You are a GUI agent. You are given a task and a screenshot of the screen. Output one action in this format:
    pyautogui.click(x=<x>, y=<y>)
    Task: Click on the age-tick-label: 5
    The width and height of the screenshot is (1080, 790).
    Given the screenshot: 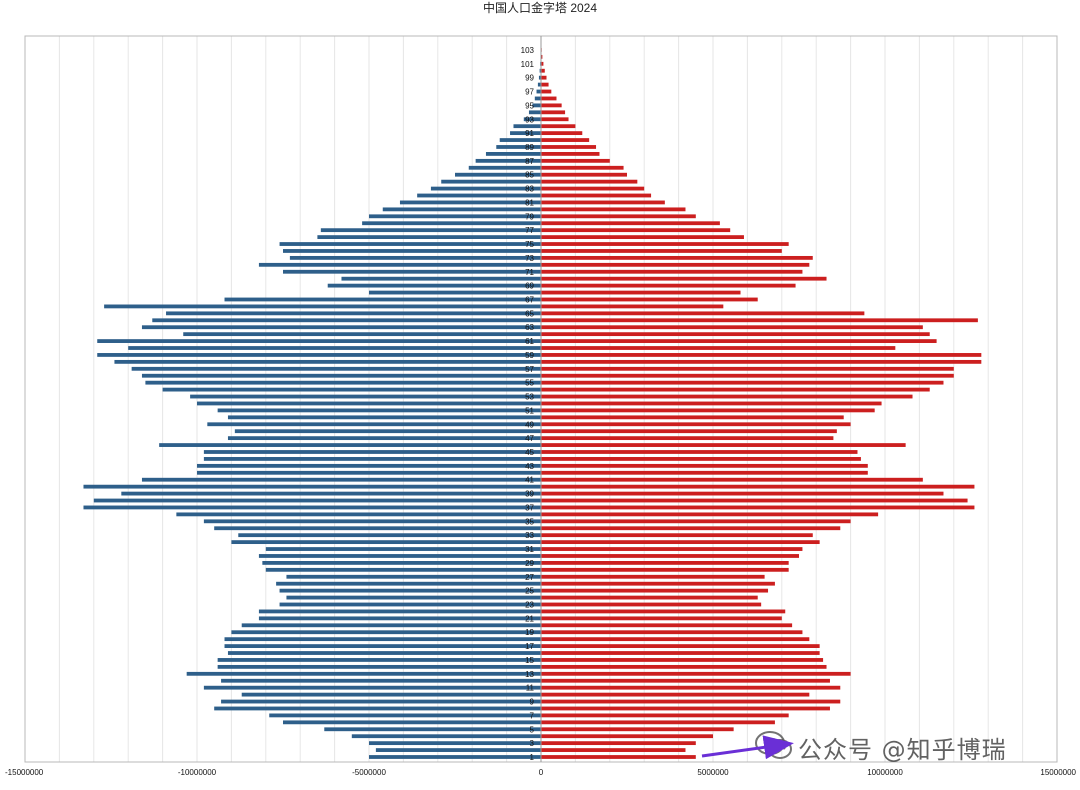 What is the action you would take?
    pyautogui.click(x=532, y=729)
    